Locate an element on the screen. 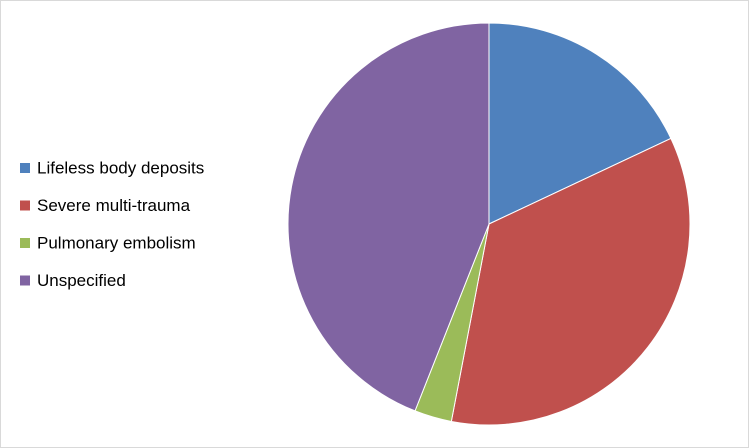  legend-label: Unspecified is located at coordinates (81, 280).